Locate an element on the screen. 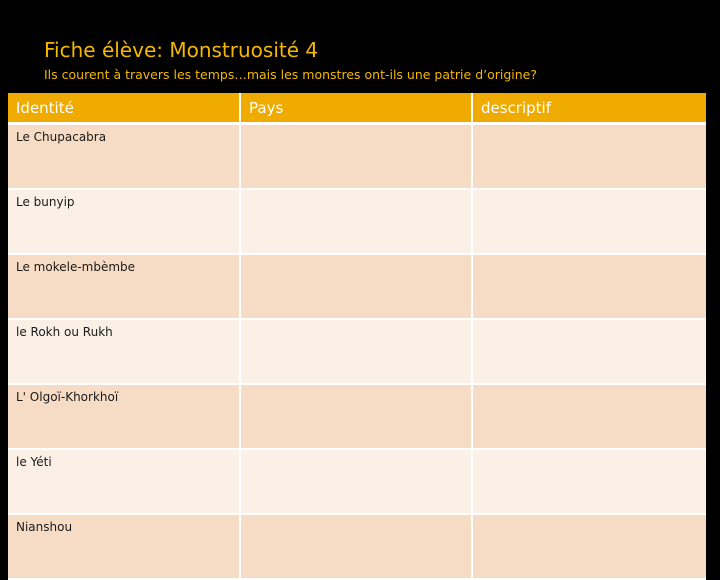 The height and width of the screenshot is (580, 720). cell-identite: le Rokh ou Rukh is located at coordinates (124, 352).